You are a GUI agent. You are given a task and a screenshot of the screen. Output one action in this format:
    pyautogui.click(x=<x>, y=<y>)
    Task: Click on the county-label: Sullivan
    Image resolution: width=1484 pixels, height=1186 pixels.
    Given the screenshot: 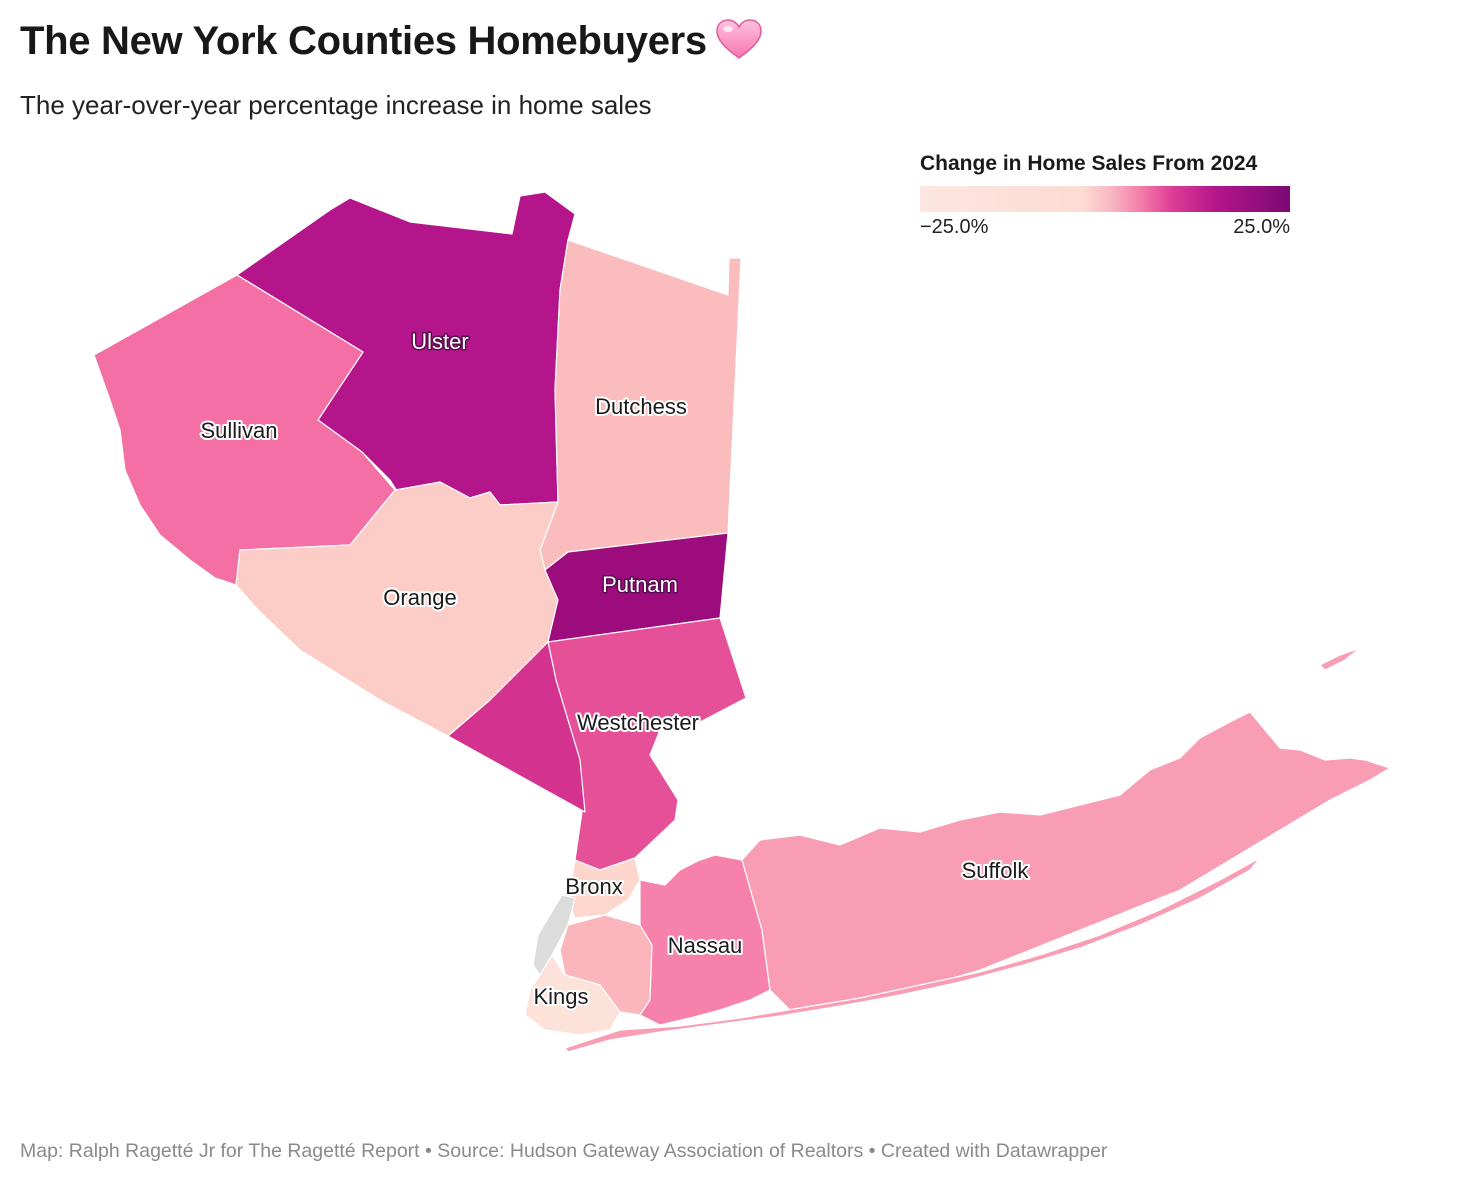 What is the action you would take?
    pyautogui.click(x=238, y=430)
    